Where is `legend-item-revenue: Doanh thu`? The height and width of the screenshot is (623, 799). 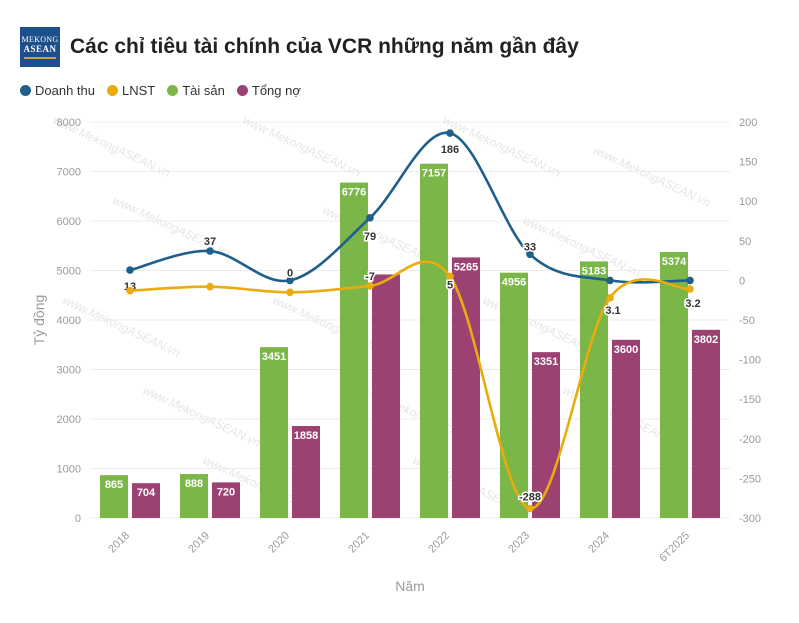
legend-item-revenue: Doanh thu is located at coordinates (57, 90).